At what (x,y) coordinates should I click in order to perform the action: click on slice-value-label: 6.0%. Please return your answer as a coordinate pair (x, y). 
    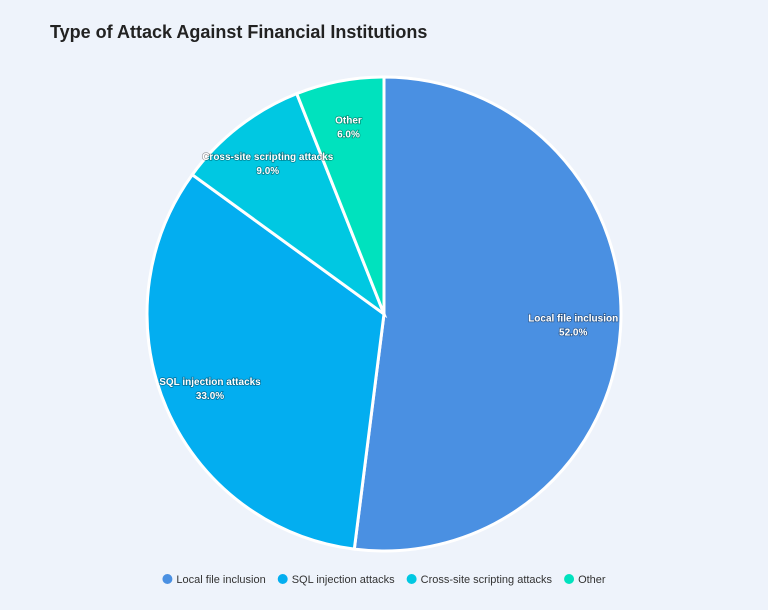
    Looking at the image, I should click on (348, 134).